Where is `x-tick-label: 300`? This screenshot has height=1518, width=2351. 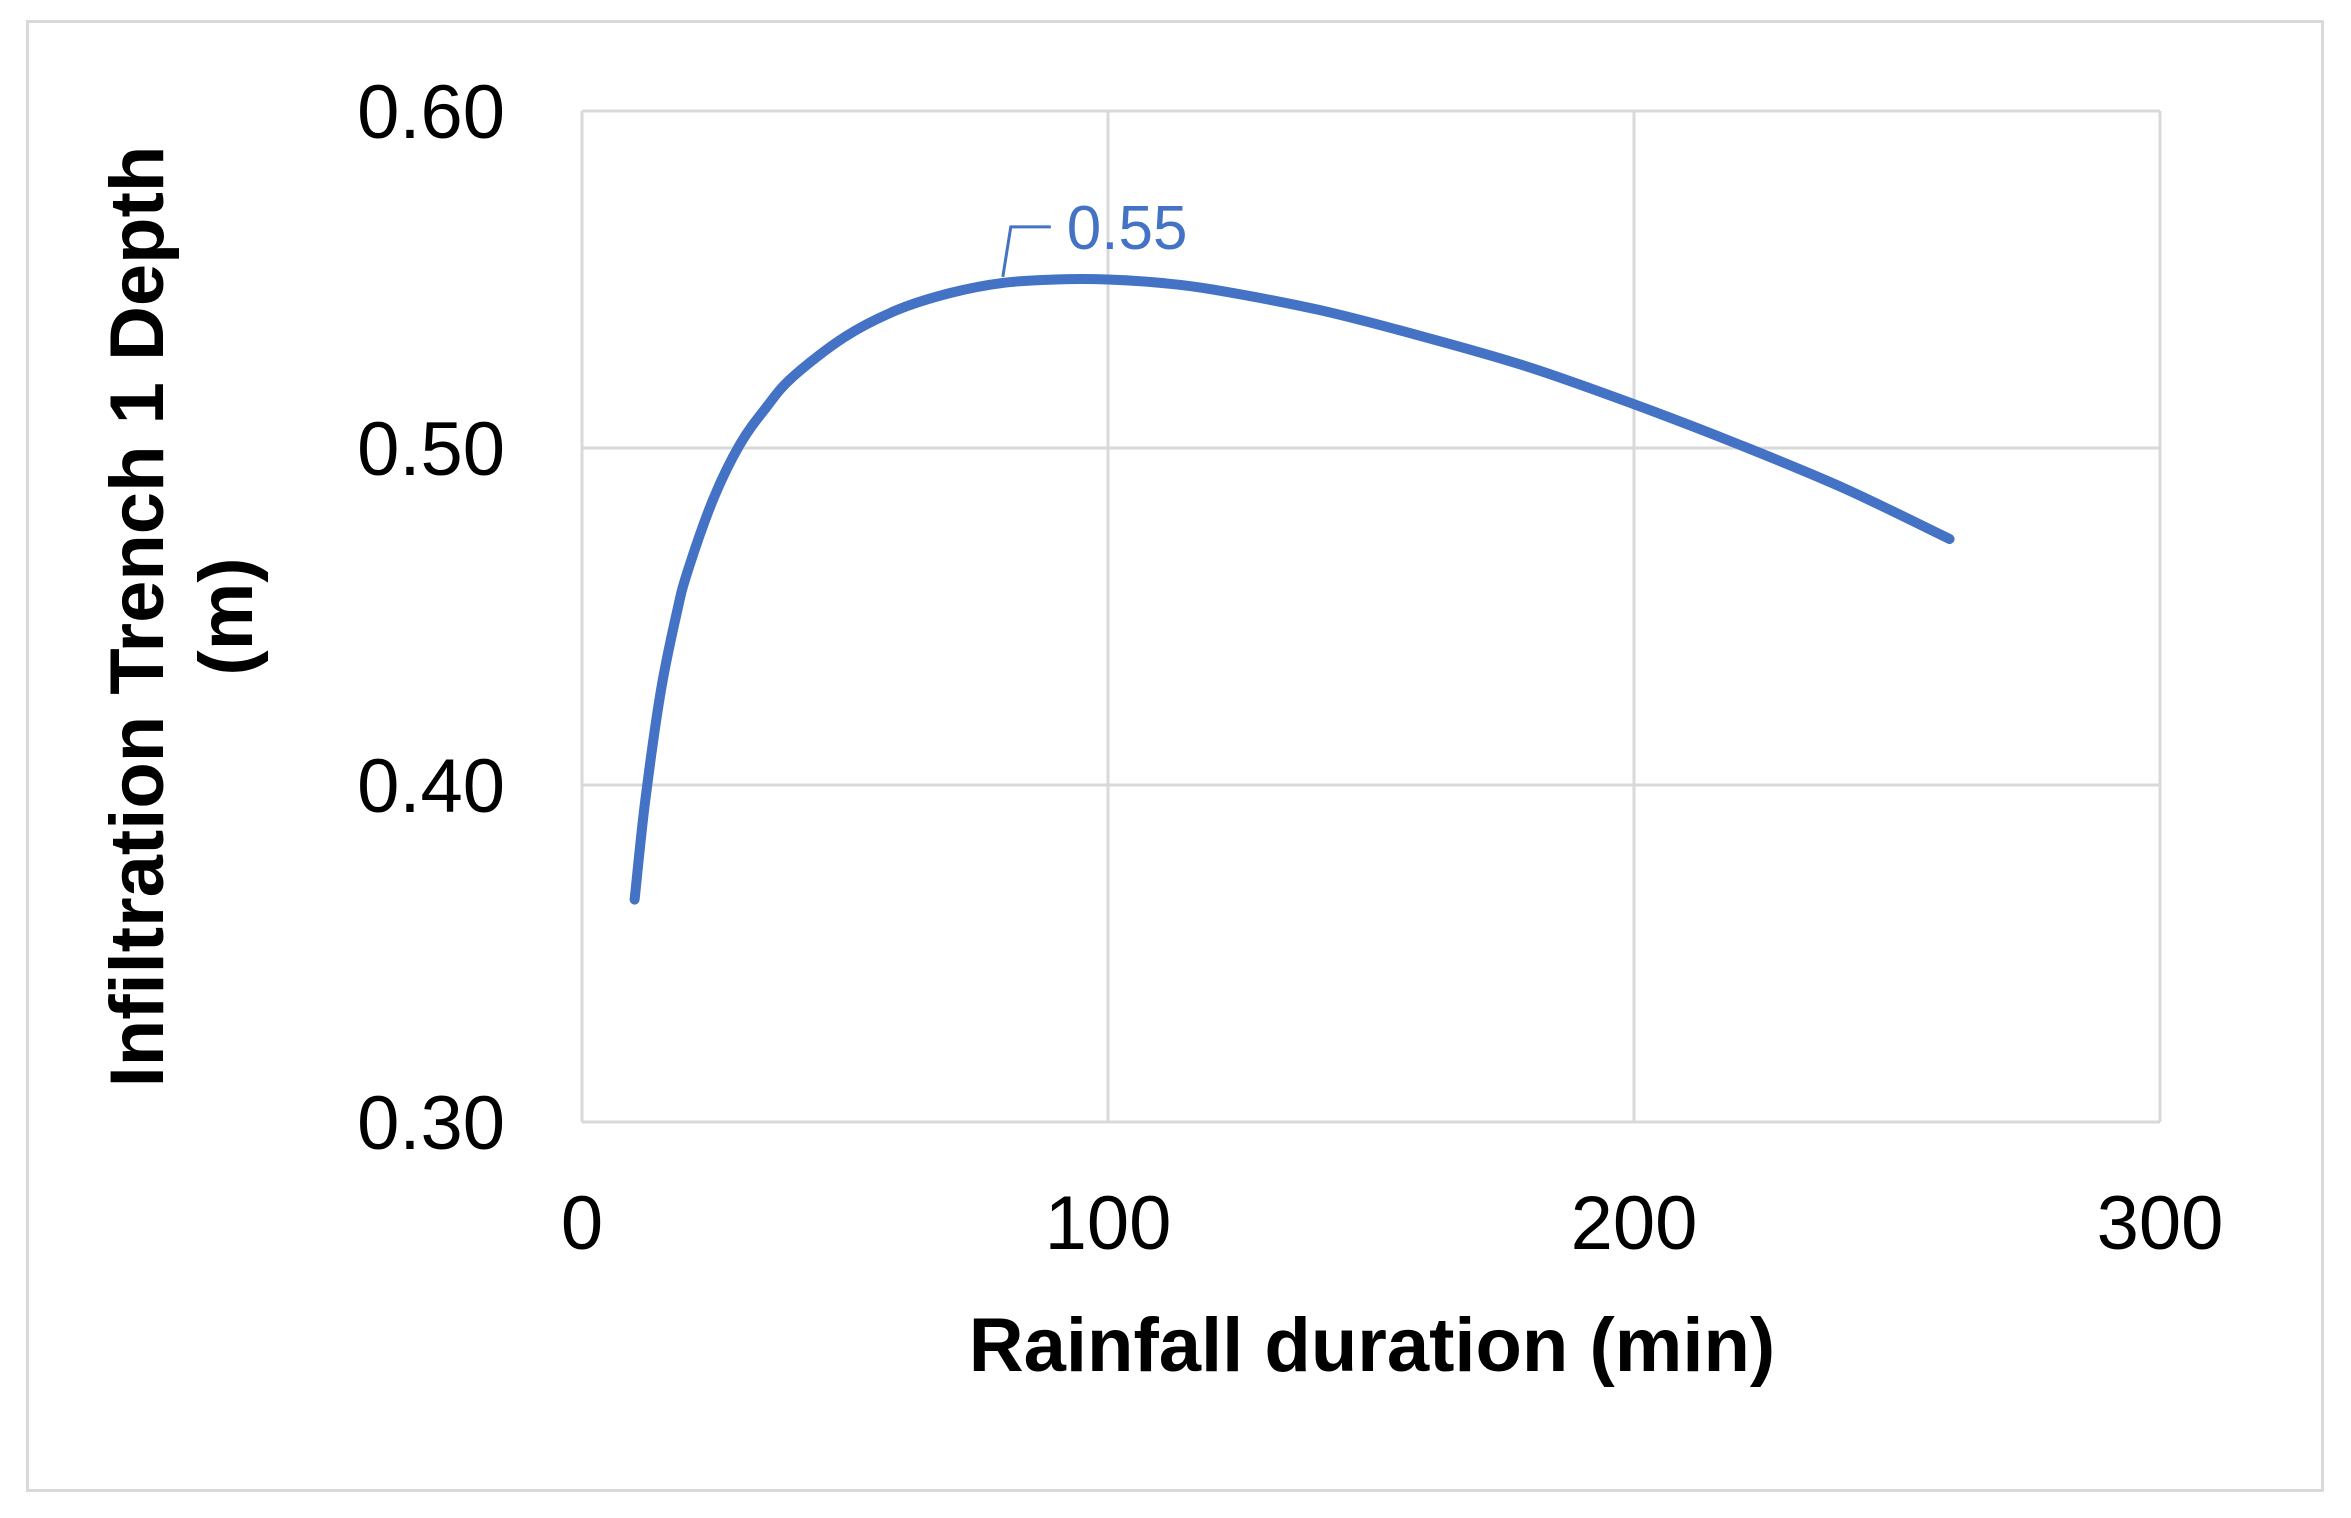 x-tick-label: 300 is located at coordinates (2160, 1223).